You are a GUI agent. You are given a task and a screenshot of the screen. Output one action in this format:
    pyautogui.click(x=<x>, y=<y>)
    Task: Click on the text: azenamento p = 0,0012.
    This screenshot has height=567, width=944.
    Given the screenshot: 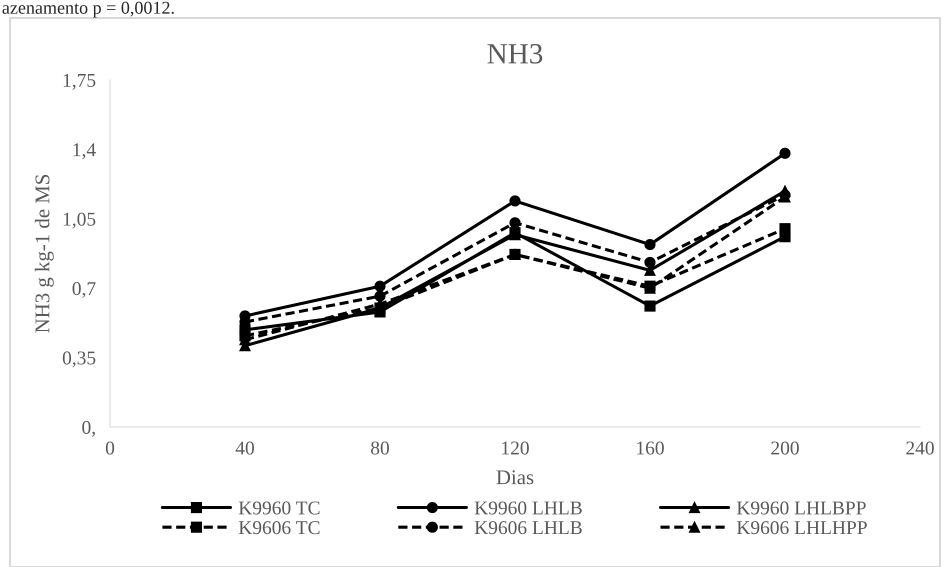 What is the action you would take?
    pyautogui.click(x=88, y=10)
    